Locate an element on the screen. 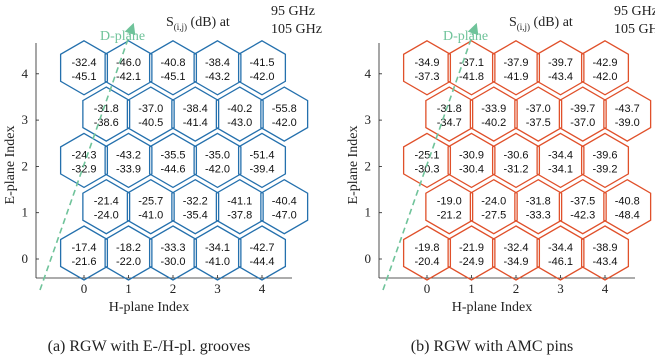 The image size is (655, 361). y-tick-label: 0 is located at coordinates (25, 258).